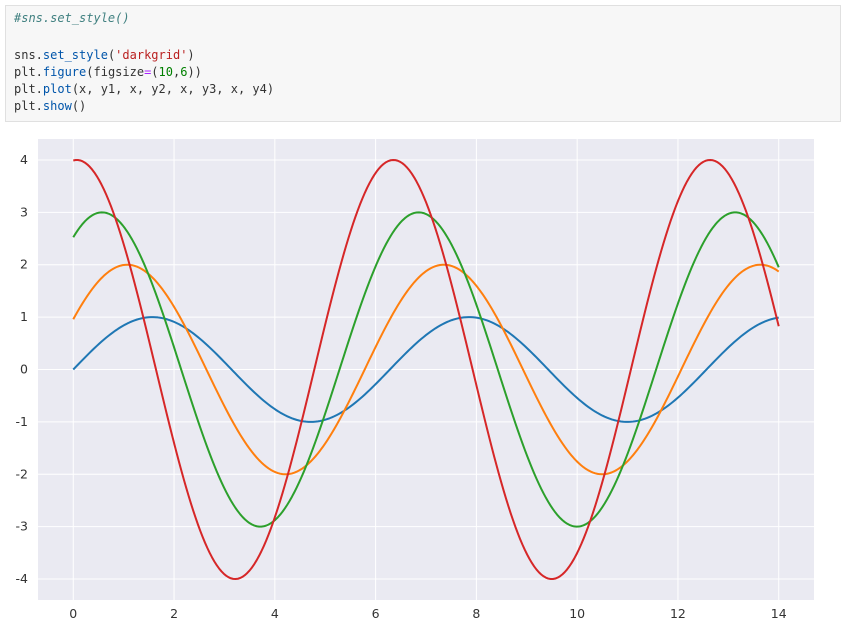 Image resolution: width=842 pixels, height=637 pixels. I want to click on code-token: (x, y1, x, y2, x, y3, x, y4), so click(173, 89).